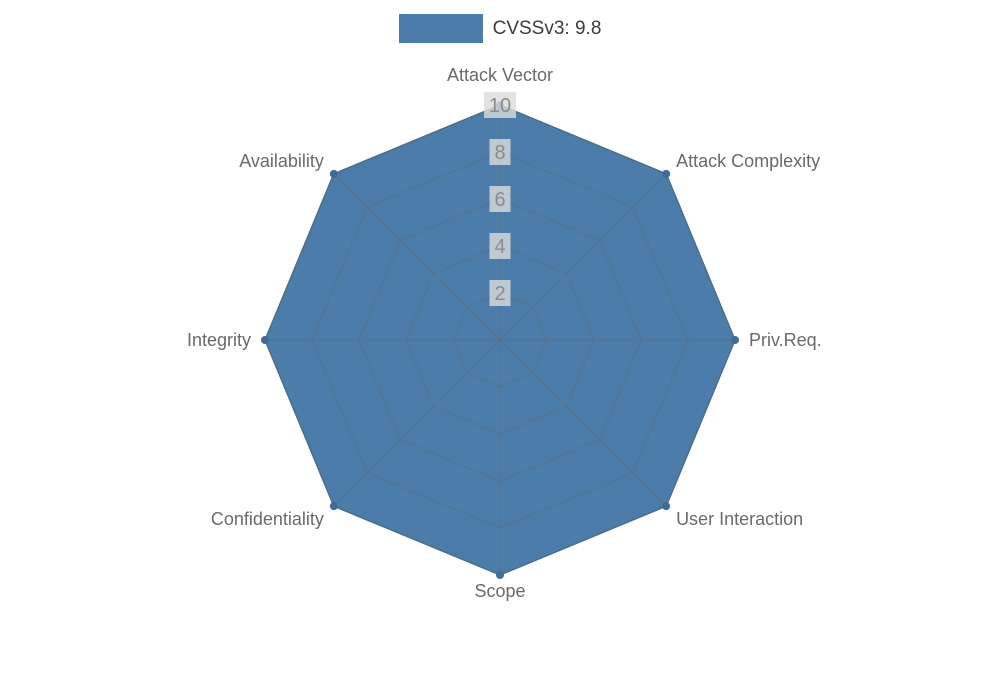 Image resolution: width=1000 pixels, height=700 pixels. I want to click on tick-label: 8, so click(499, 153).